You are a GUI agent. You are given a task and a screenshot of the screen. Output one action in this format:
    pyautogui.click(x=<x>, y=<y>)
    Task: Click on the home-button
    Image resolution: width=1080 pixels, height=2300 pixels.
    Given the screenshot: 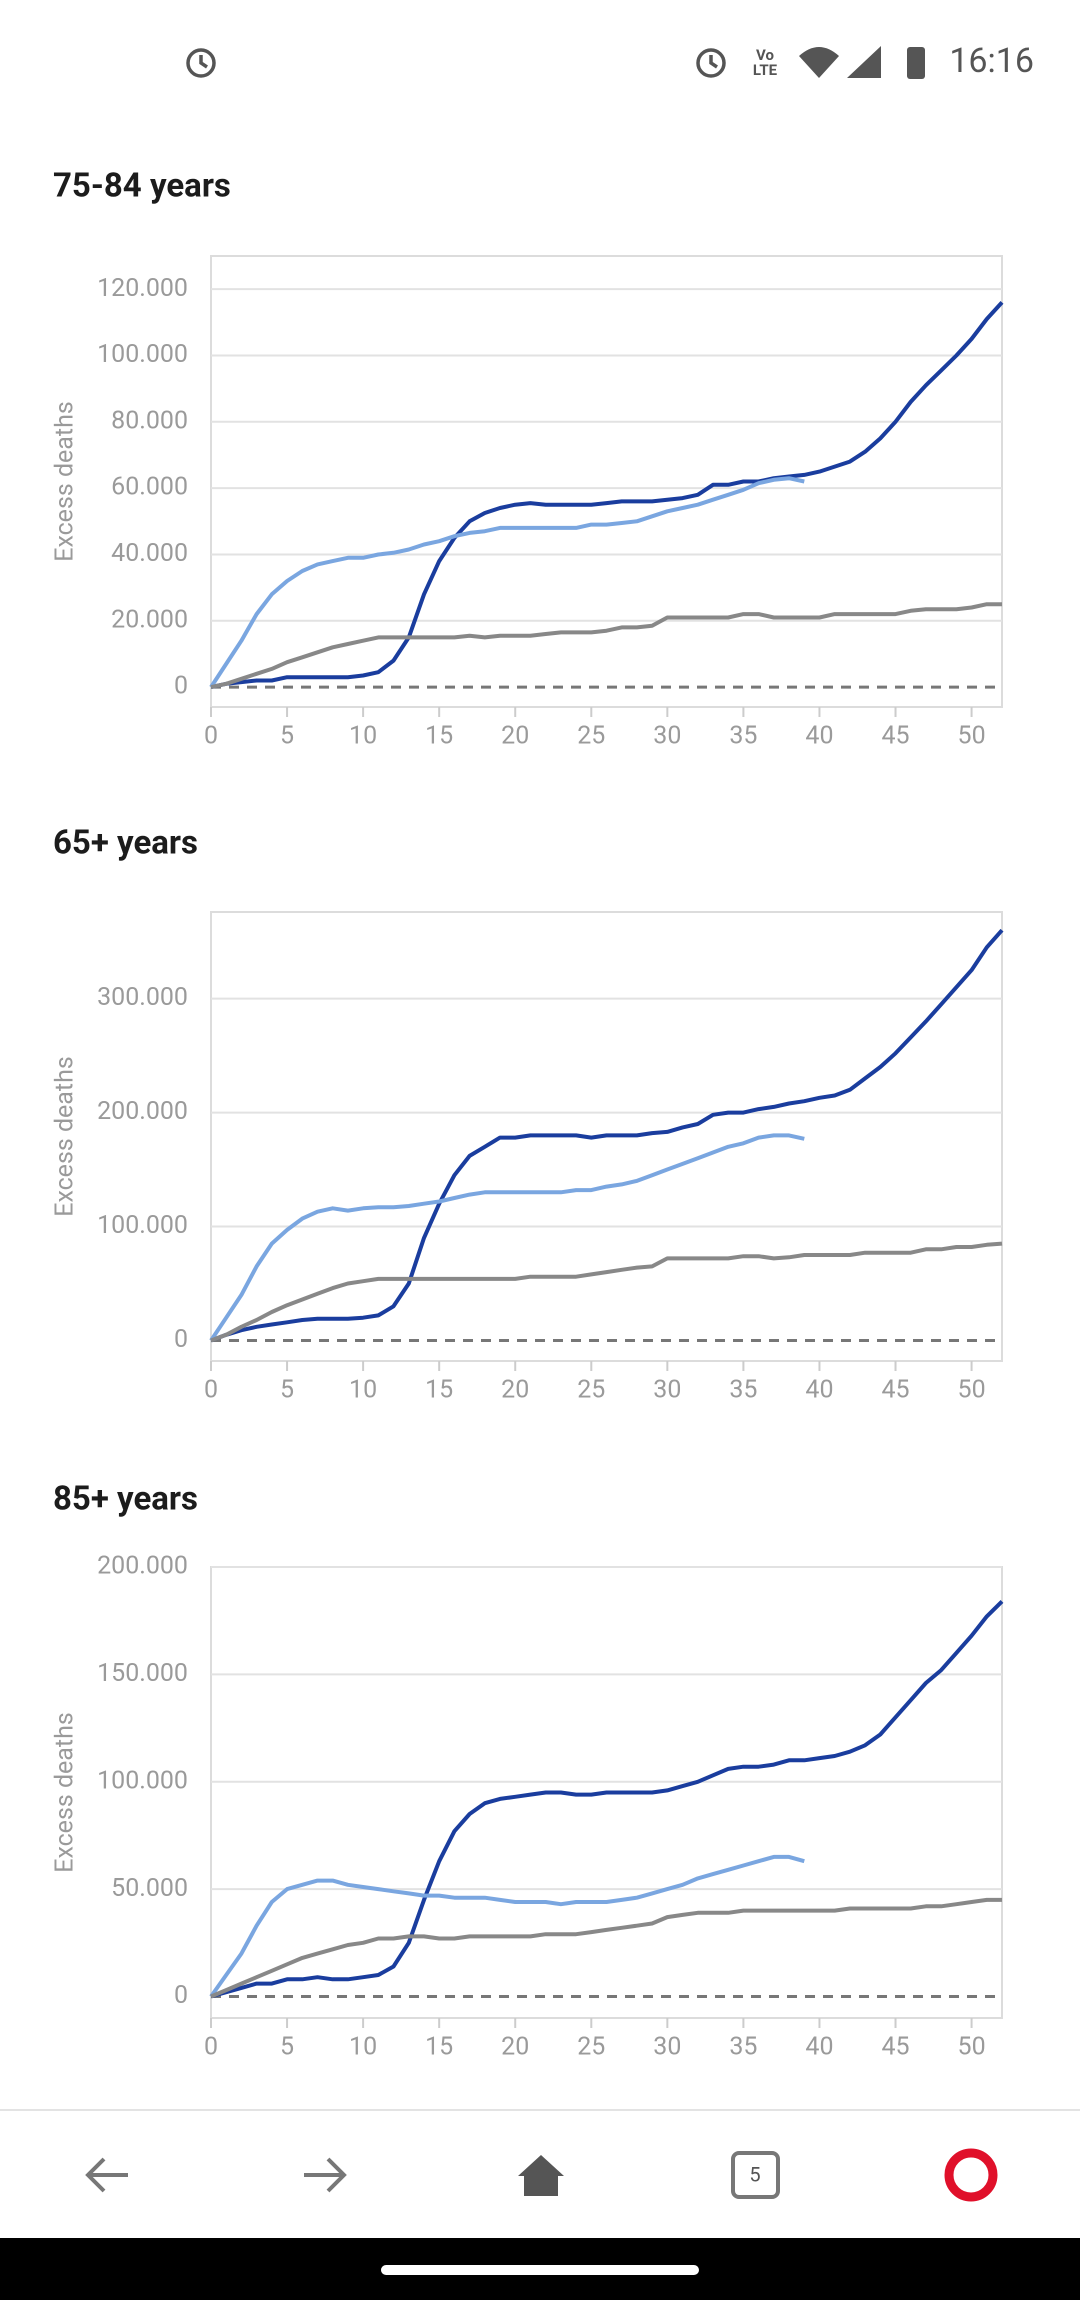 What is the action you would take?
    pyautogui.click(x=541, y=2175)
    